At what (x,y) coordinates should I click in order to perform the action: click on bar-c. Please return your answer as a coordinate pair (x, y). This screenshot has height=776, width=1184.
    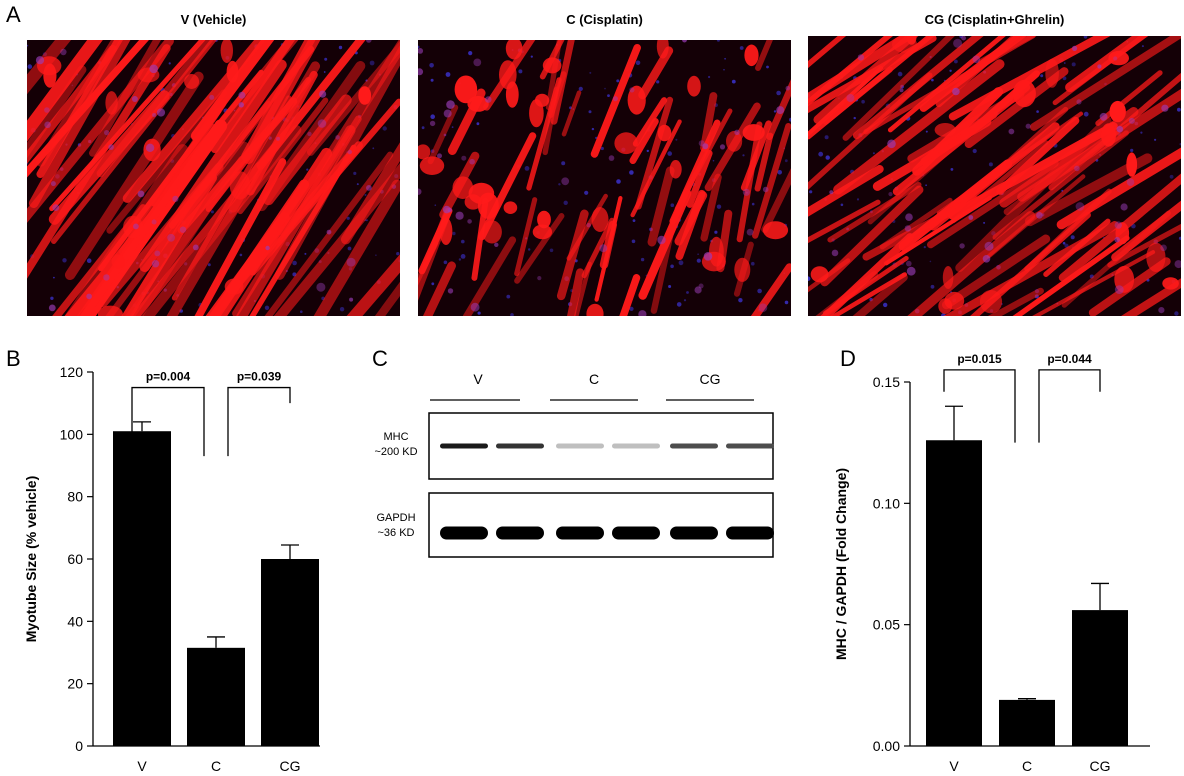
    Looking at the image, I should click on (1027, 722).